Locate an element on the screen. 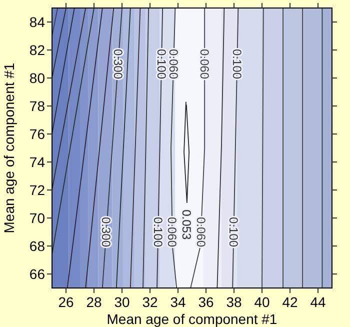 This screenshot has height=327, width=350. line-series is located at coordinates (187, 152).